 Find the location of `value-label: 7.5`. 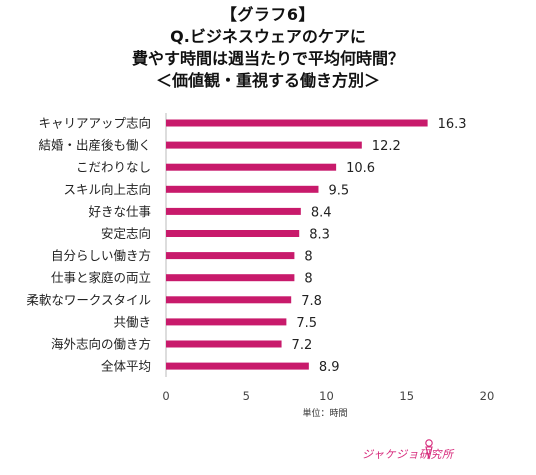

value-label: 7.5 is located at coordinates (306, 323).